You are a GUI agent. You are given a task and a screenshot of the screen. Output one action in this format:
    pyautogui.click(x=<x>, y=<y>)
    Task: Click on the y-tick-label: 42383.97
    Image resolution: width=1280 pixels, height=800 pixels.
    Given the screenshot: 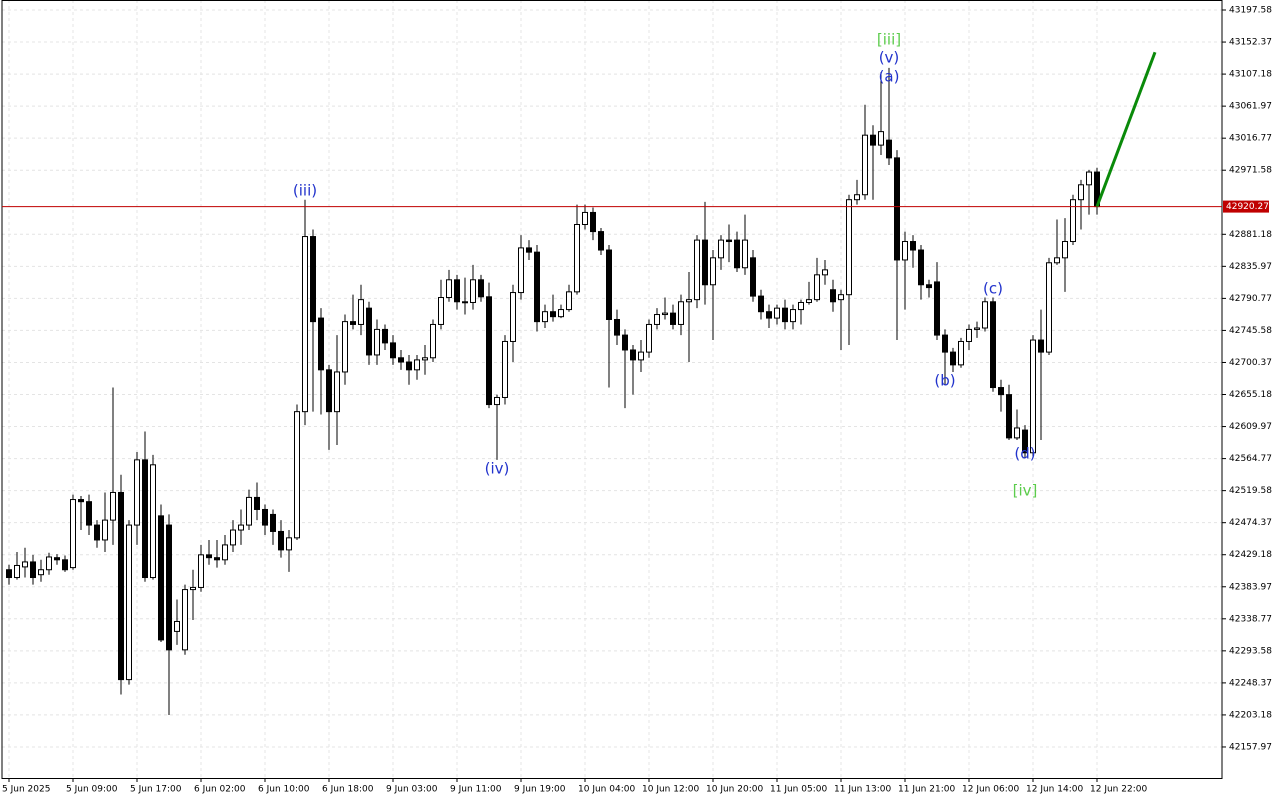 What is the action you would take?
    pyautogui.click(x=1250, y=587)
    